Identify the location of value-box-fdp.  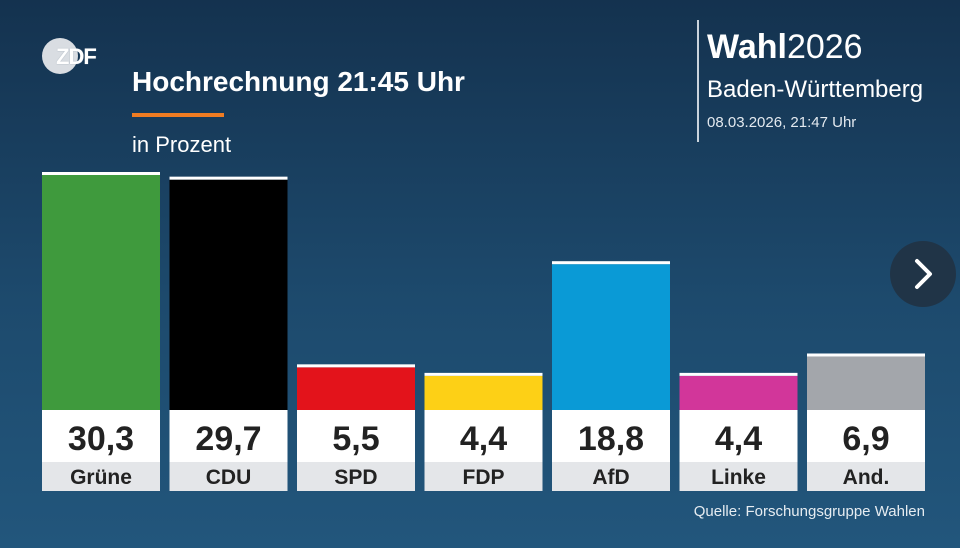
(483, 436).